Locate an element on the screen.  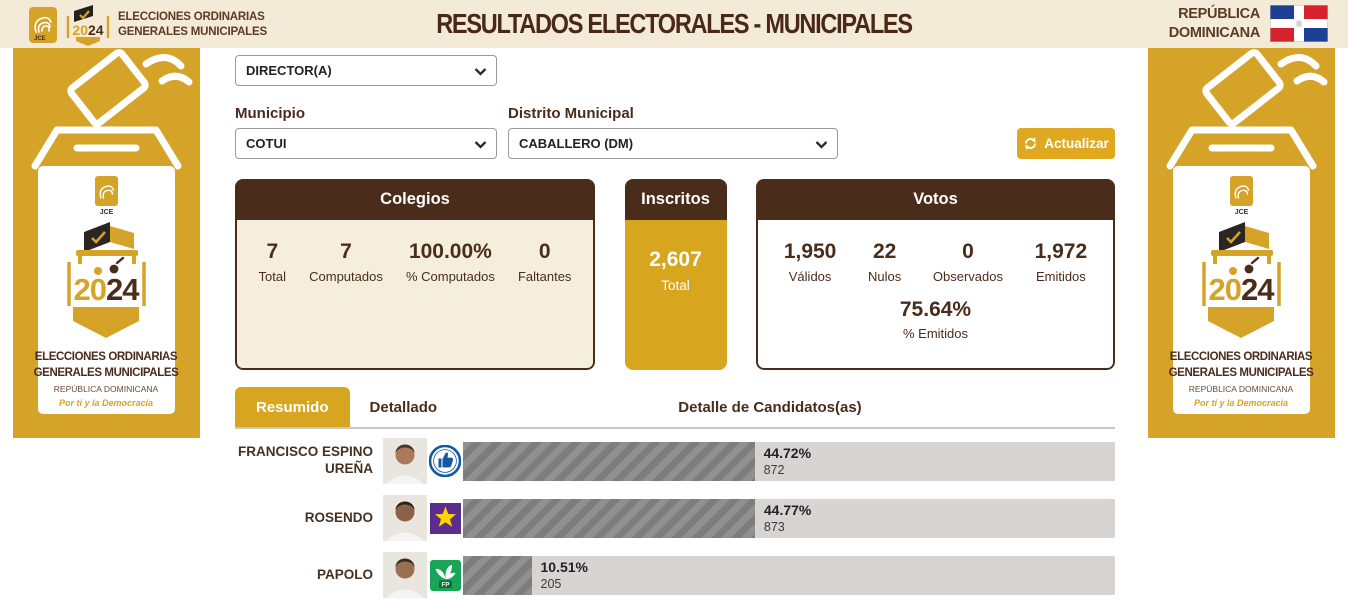
municipio-select: COTUI is located at coordinates (366, 143).